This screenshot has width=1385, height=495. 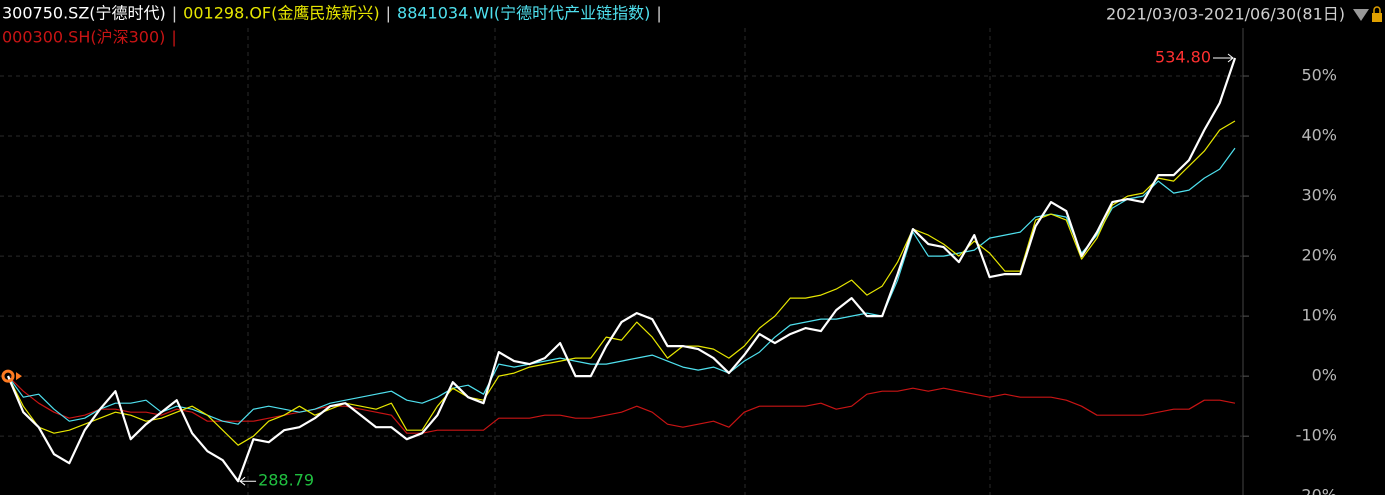 What do you see at coordinates (1377, 9) in the screenshot?
I see `lock-shackle` at bounding box center [1377, 9].